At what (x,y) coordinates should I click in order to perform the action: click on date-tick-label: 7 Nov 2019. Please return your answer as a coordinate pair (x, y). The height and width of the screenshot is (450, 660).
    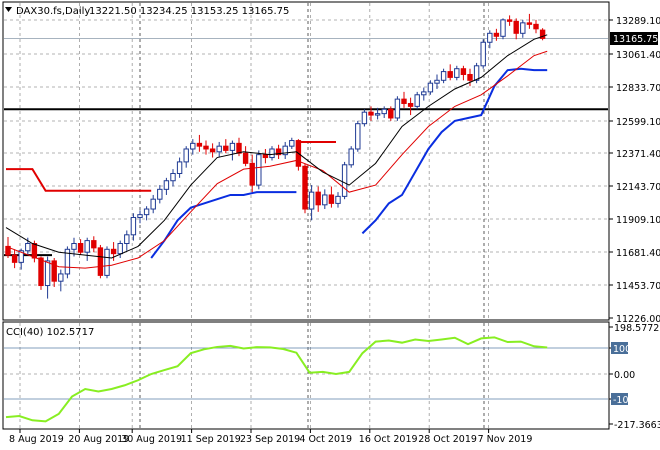
    Looking at the image, I should click on (505, 439).